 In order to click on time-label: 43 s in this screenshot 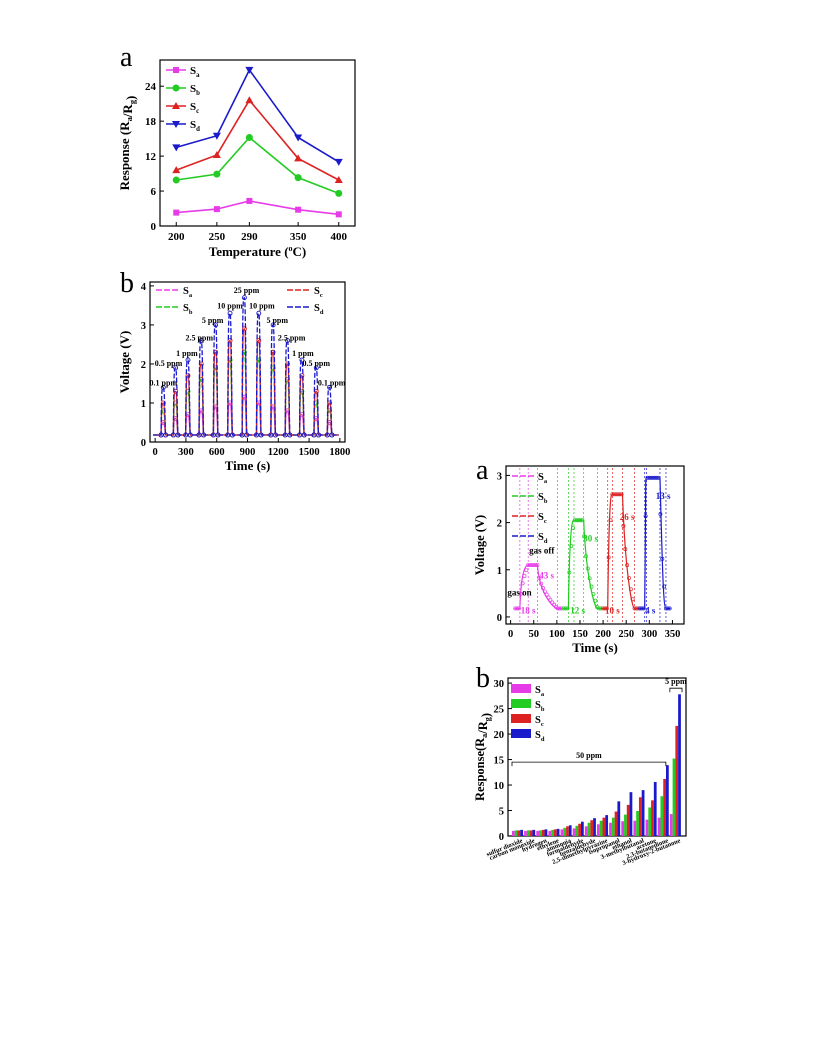, I will do `click(546, 575)`.